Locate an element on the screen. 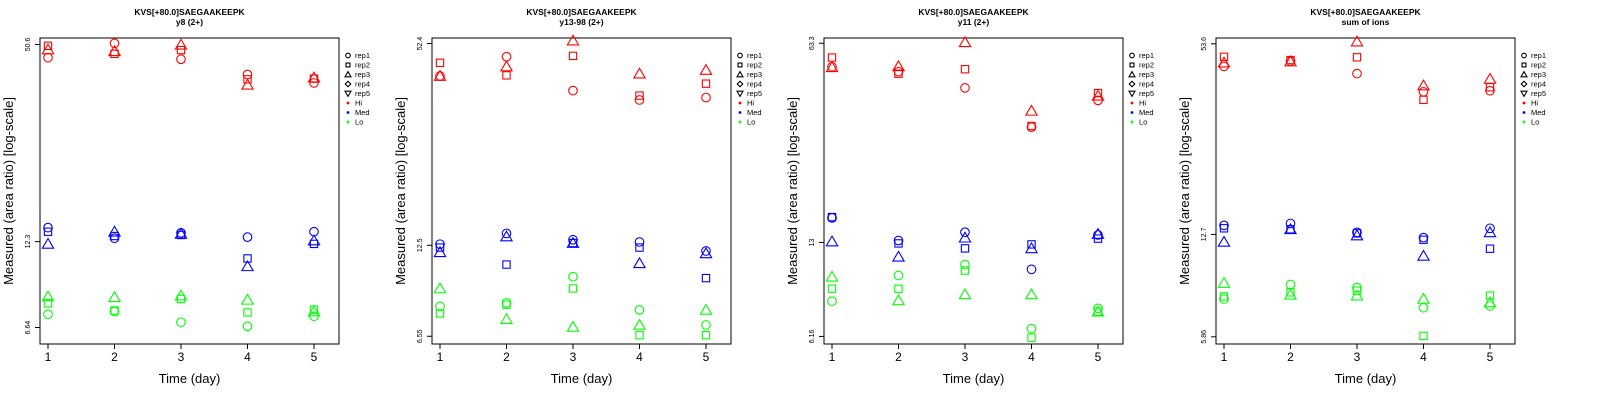  chart-title: KVS[+80.0]SAEGAAKEEPK is located at coordinates (1365, 12).